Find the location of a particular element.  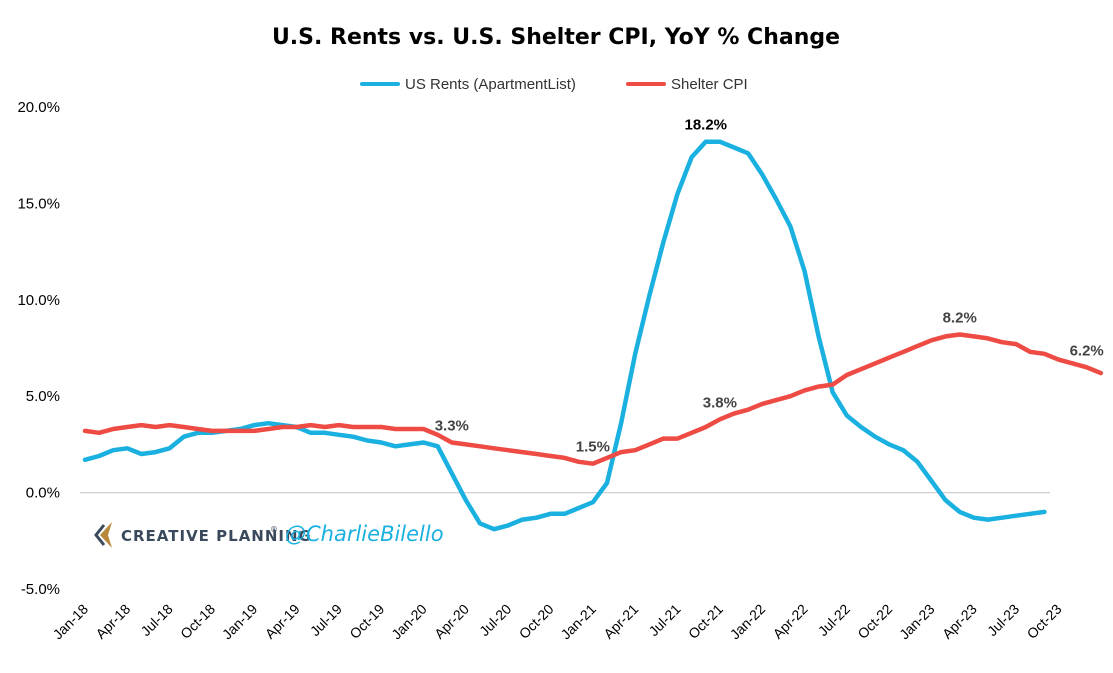

x-tick-label: Jul-19 is located at coordinates (326, 620).